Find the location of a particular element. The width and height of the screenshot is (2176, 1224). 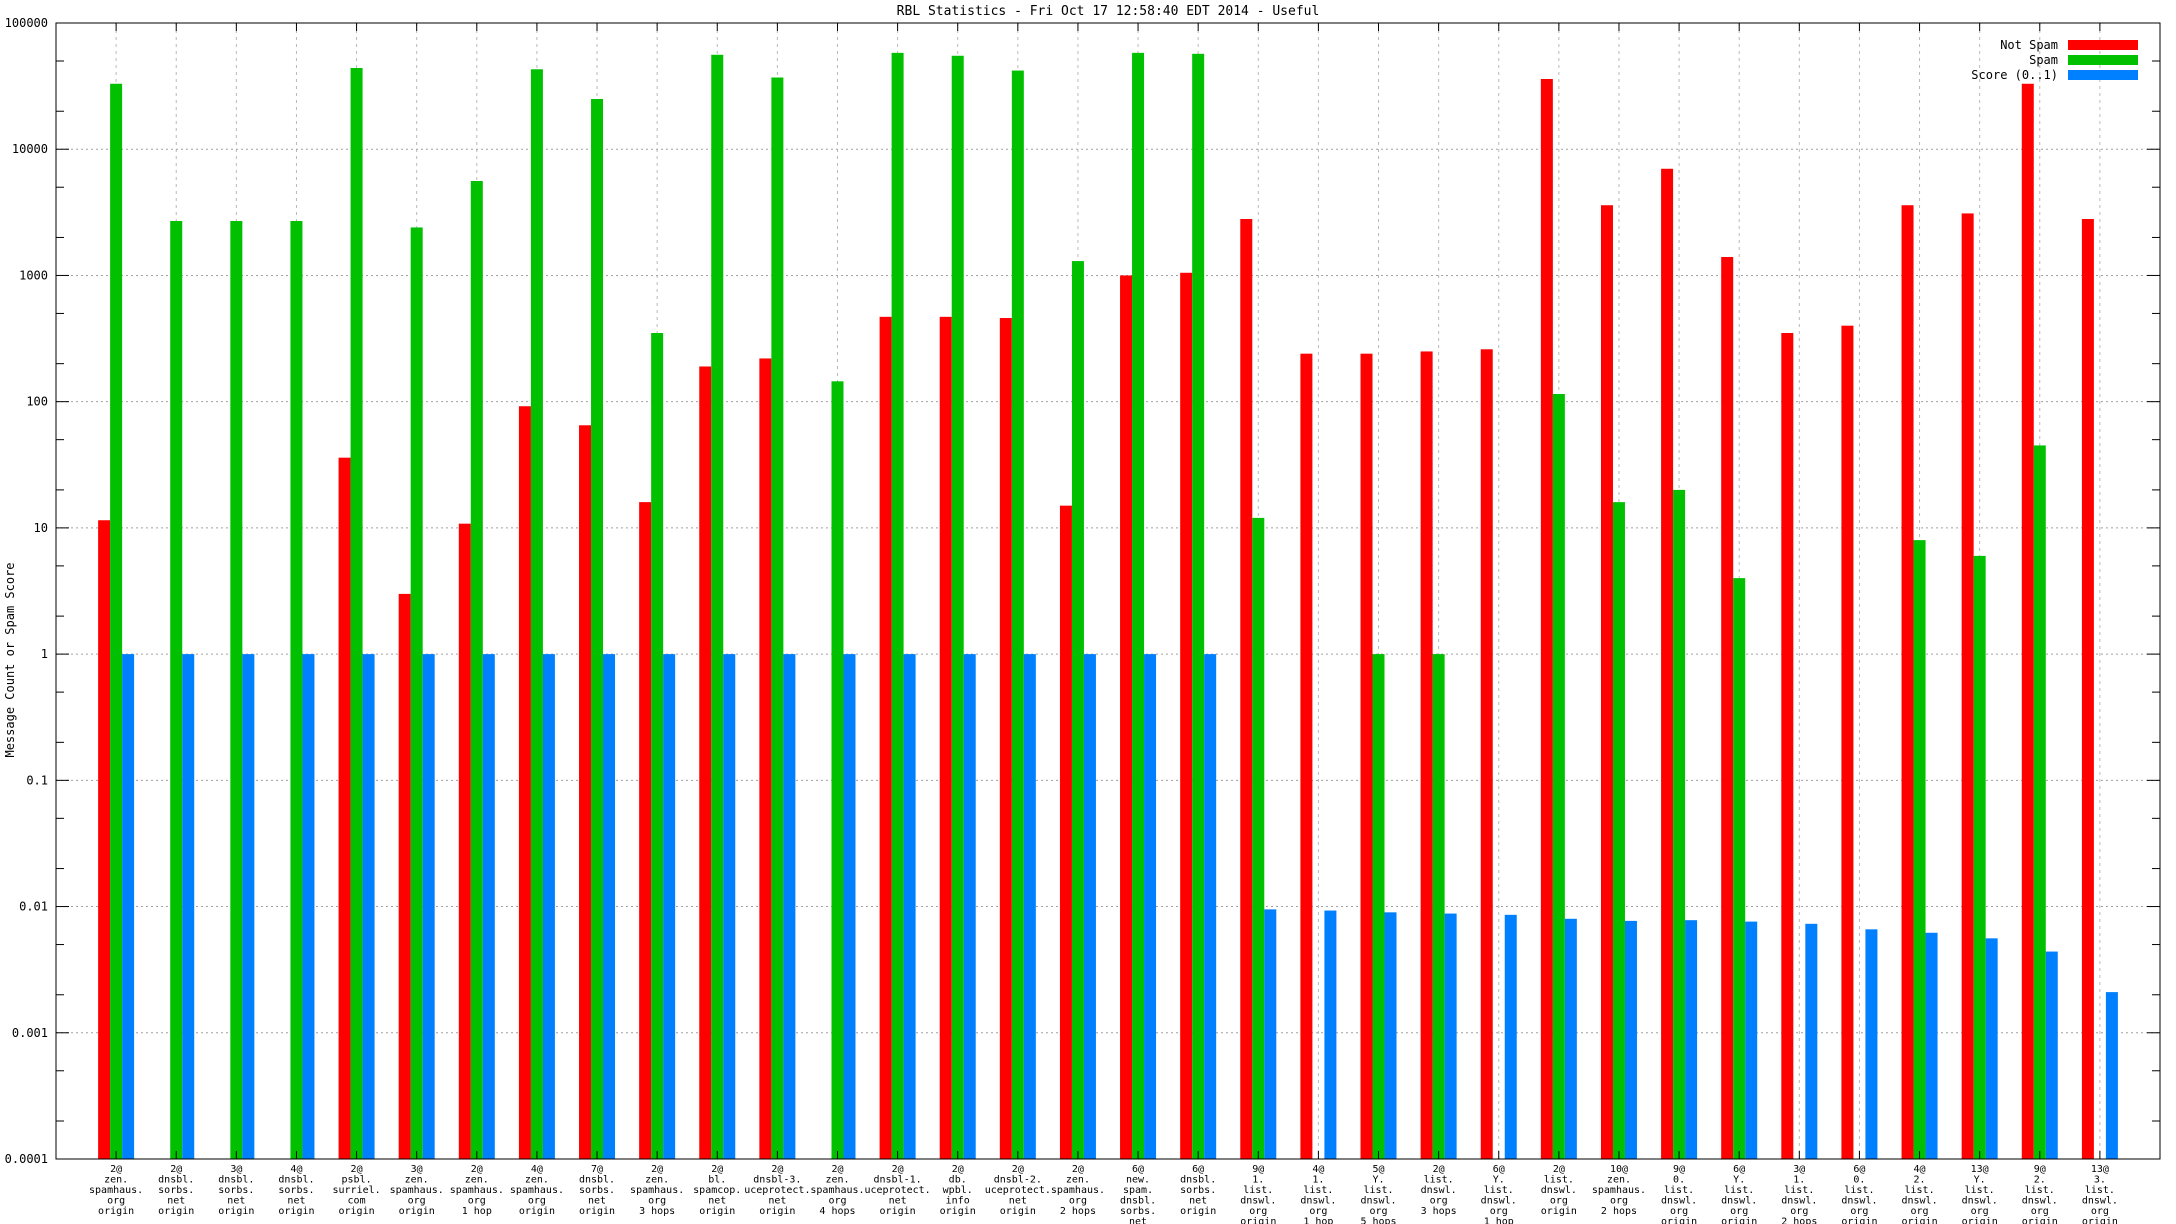

x-category-label: 3@ zen. spamhaus. org origin is located at coordinates (417, 1190).